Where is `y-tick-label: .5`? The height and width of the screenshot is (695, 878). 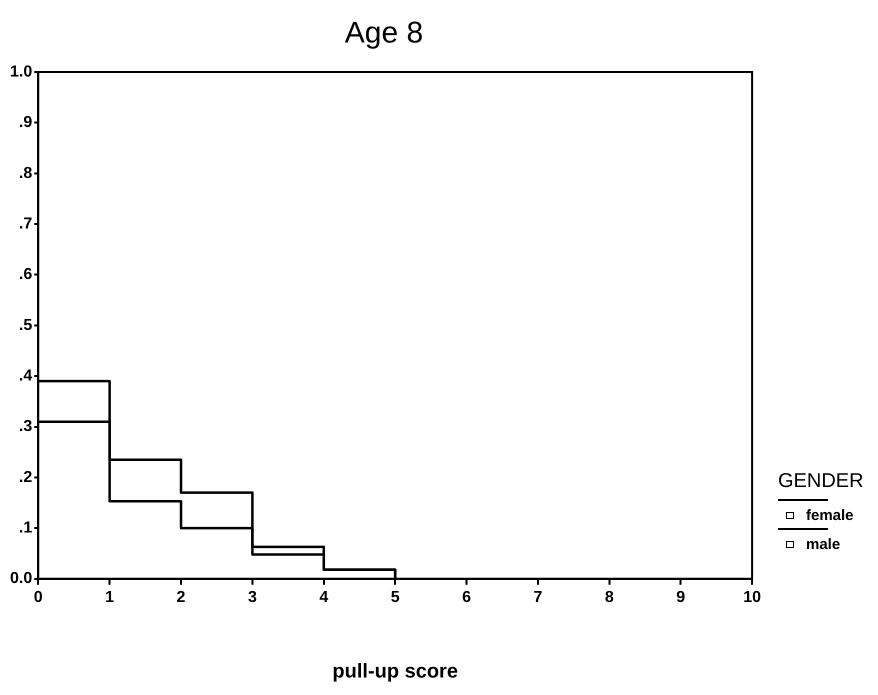 y-tick-label: .5 is located at coordinates (25, 325).